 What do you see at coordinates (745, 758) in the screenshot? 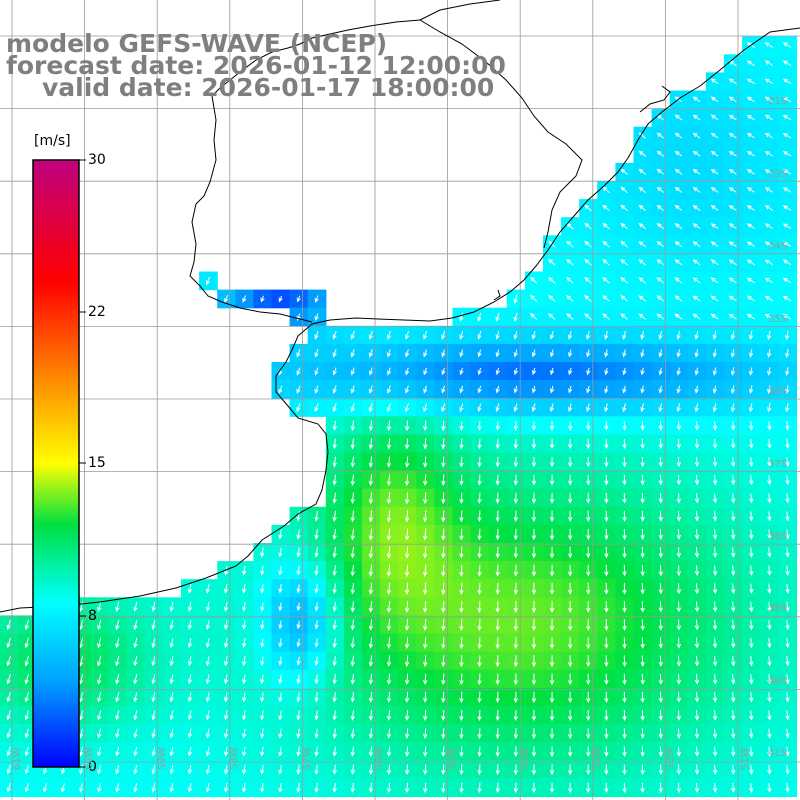
I see `lon-label-51w: 51W` at bounding box center [745, 758].